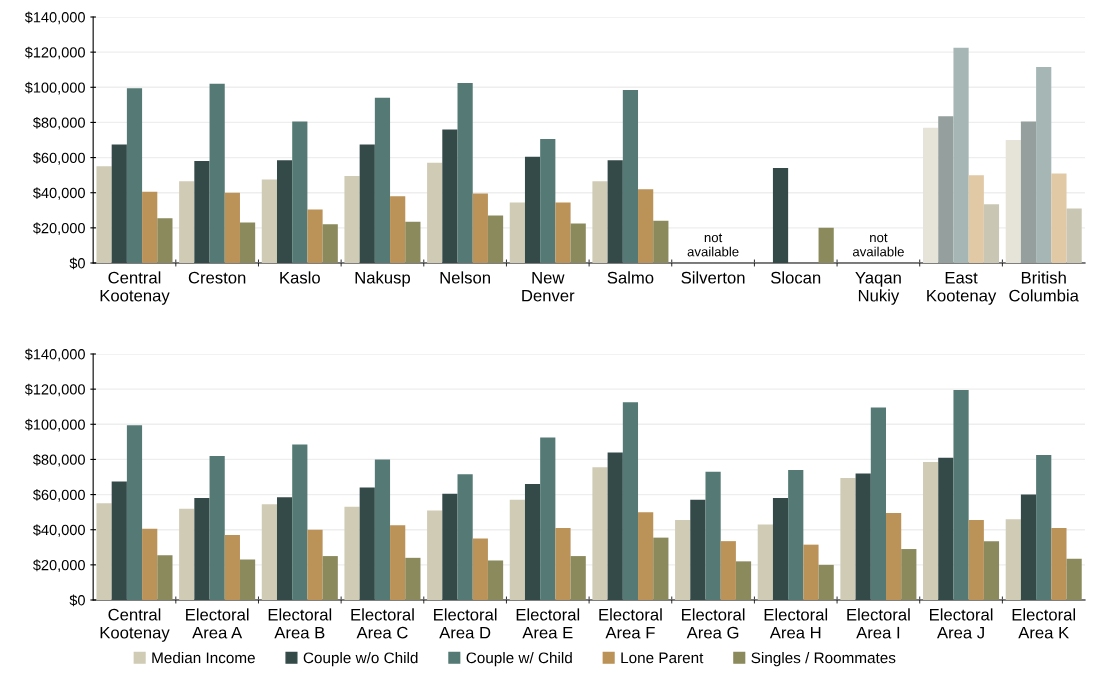  Describe the element at coordinates (961, 623) in the screenshot. I see `x-tick-label: Electoral Area J` at that location.